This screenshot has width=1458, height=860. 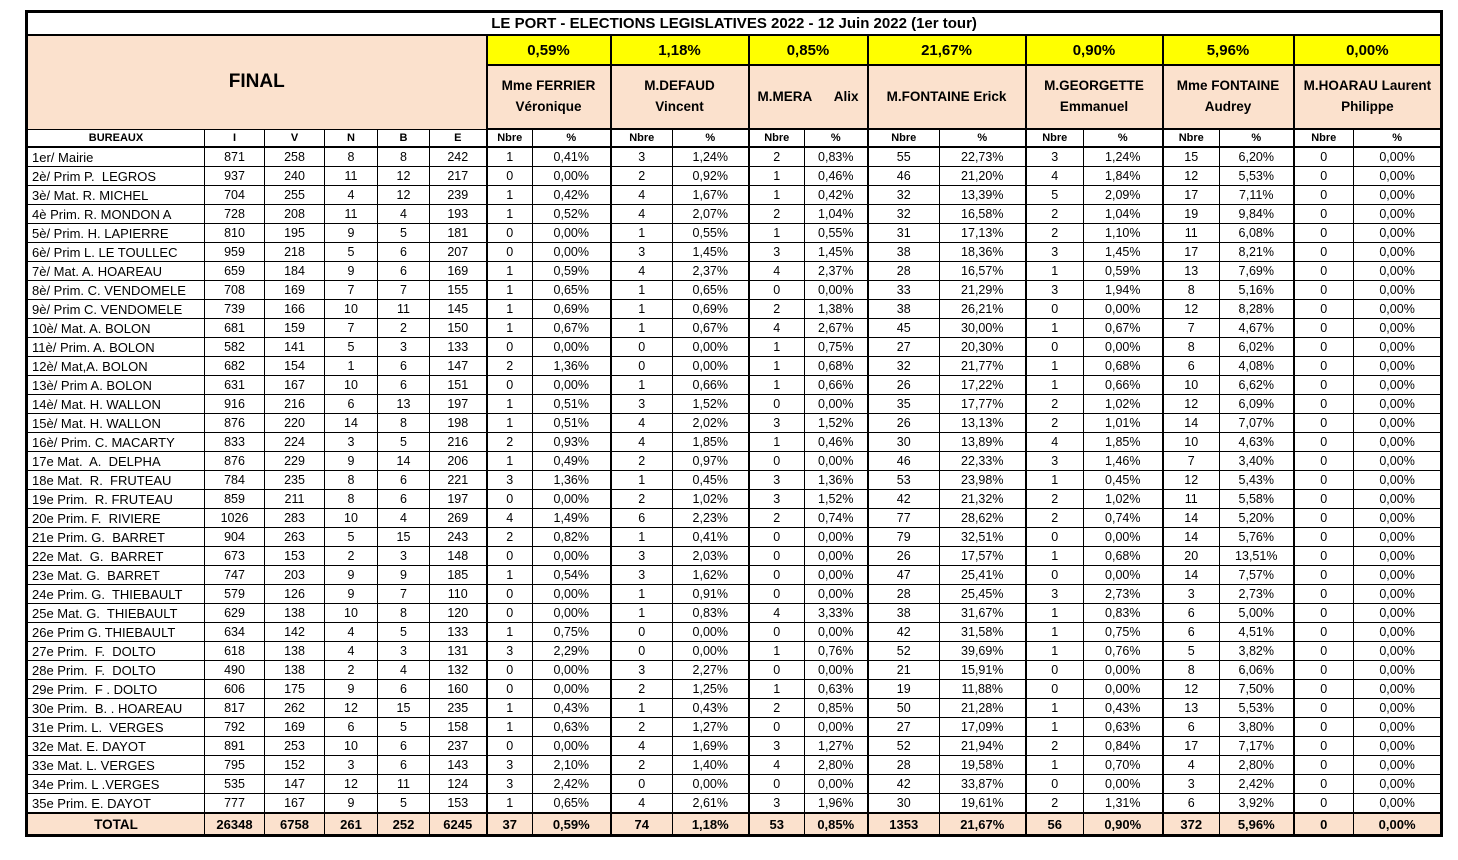 What do you see at coordinates (1123, 290) in the screenshot?
I see `candidate-pct: 1,94%` at bounding box center [1123, 290].